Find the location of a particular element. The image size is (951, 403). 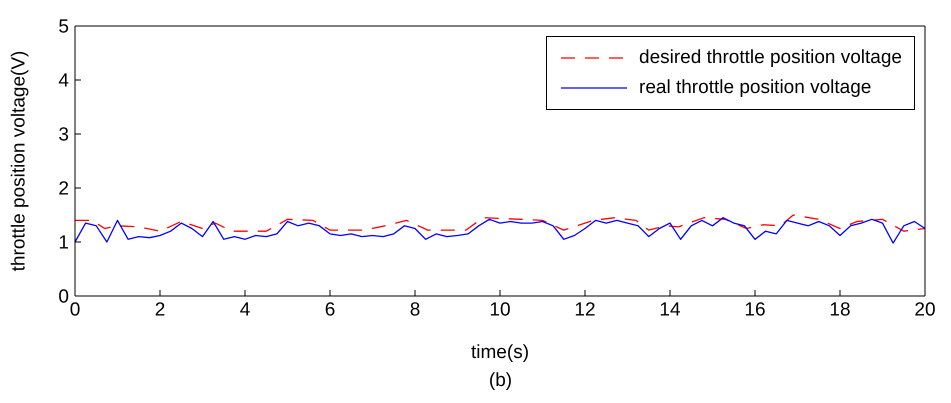

x-tick-label: 10 is located at coordinates (500, 309).